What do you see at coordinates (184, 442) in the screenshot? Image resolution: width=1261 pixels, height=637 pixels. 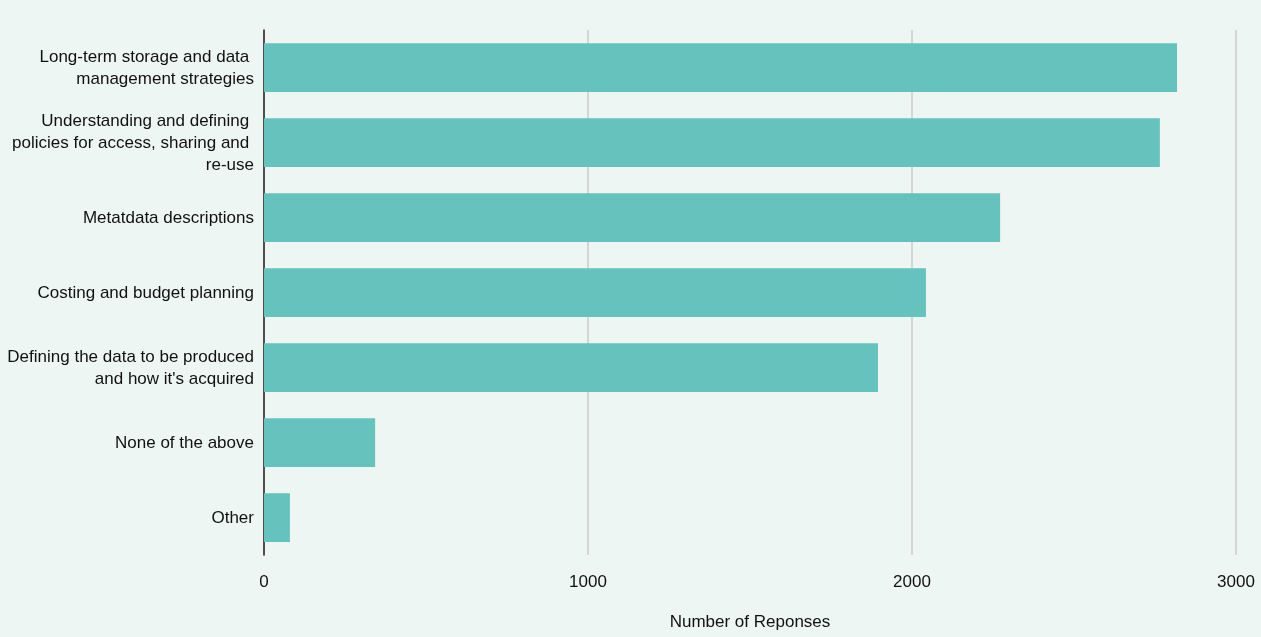 I see `y-tick-label: None of the above` at bounding box center [184, 442].